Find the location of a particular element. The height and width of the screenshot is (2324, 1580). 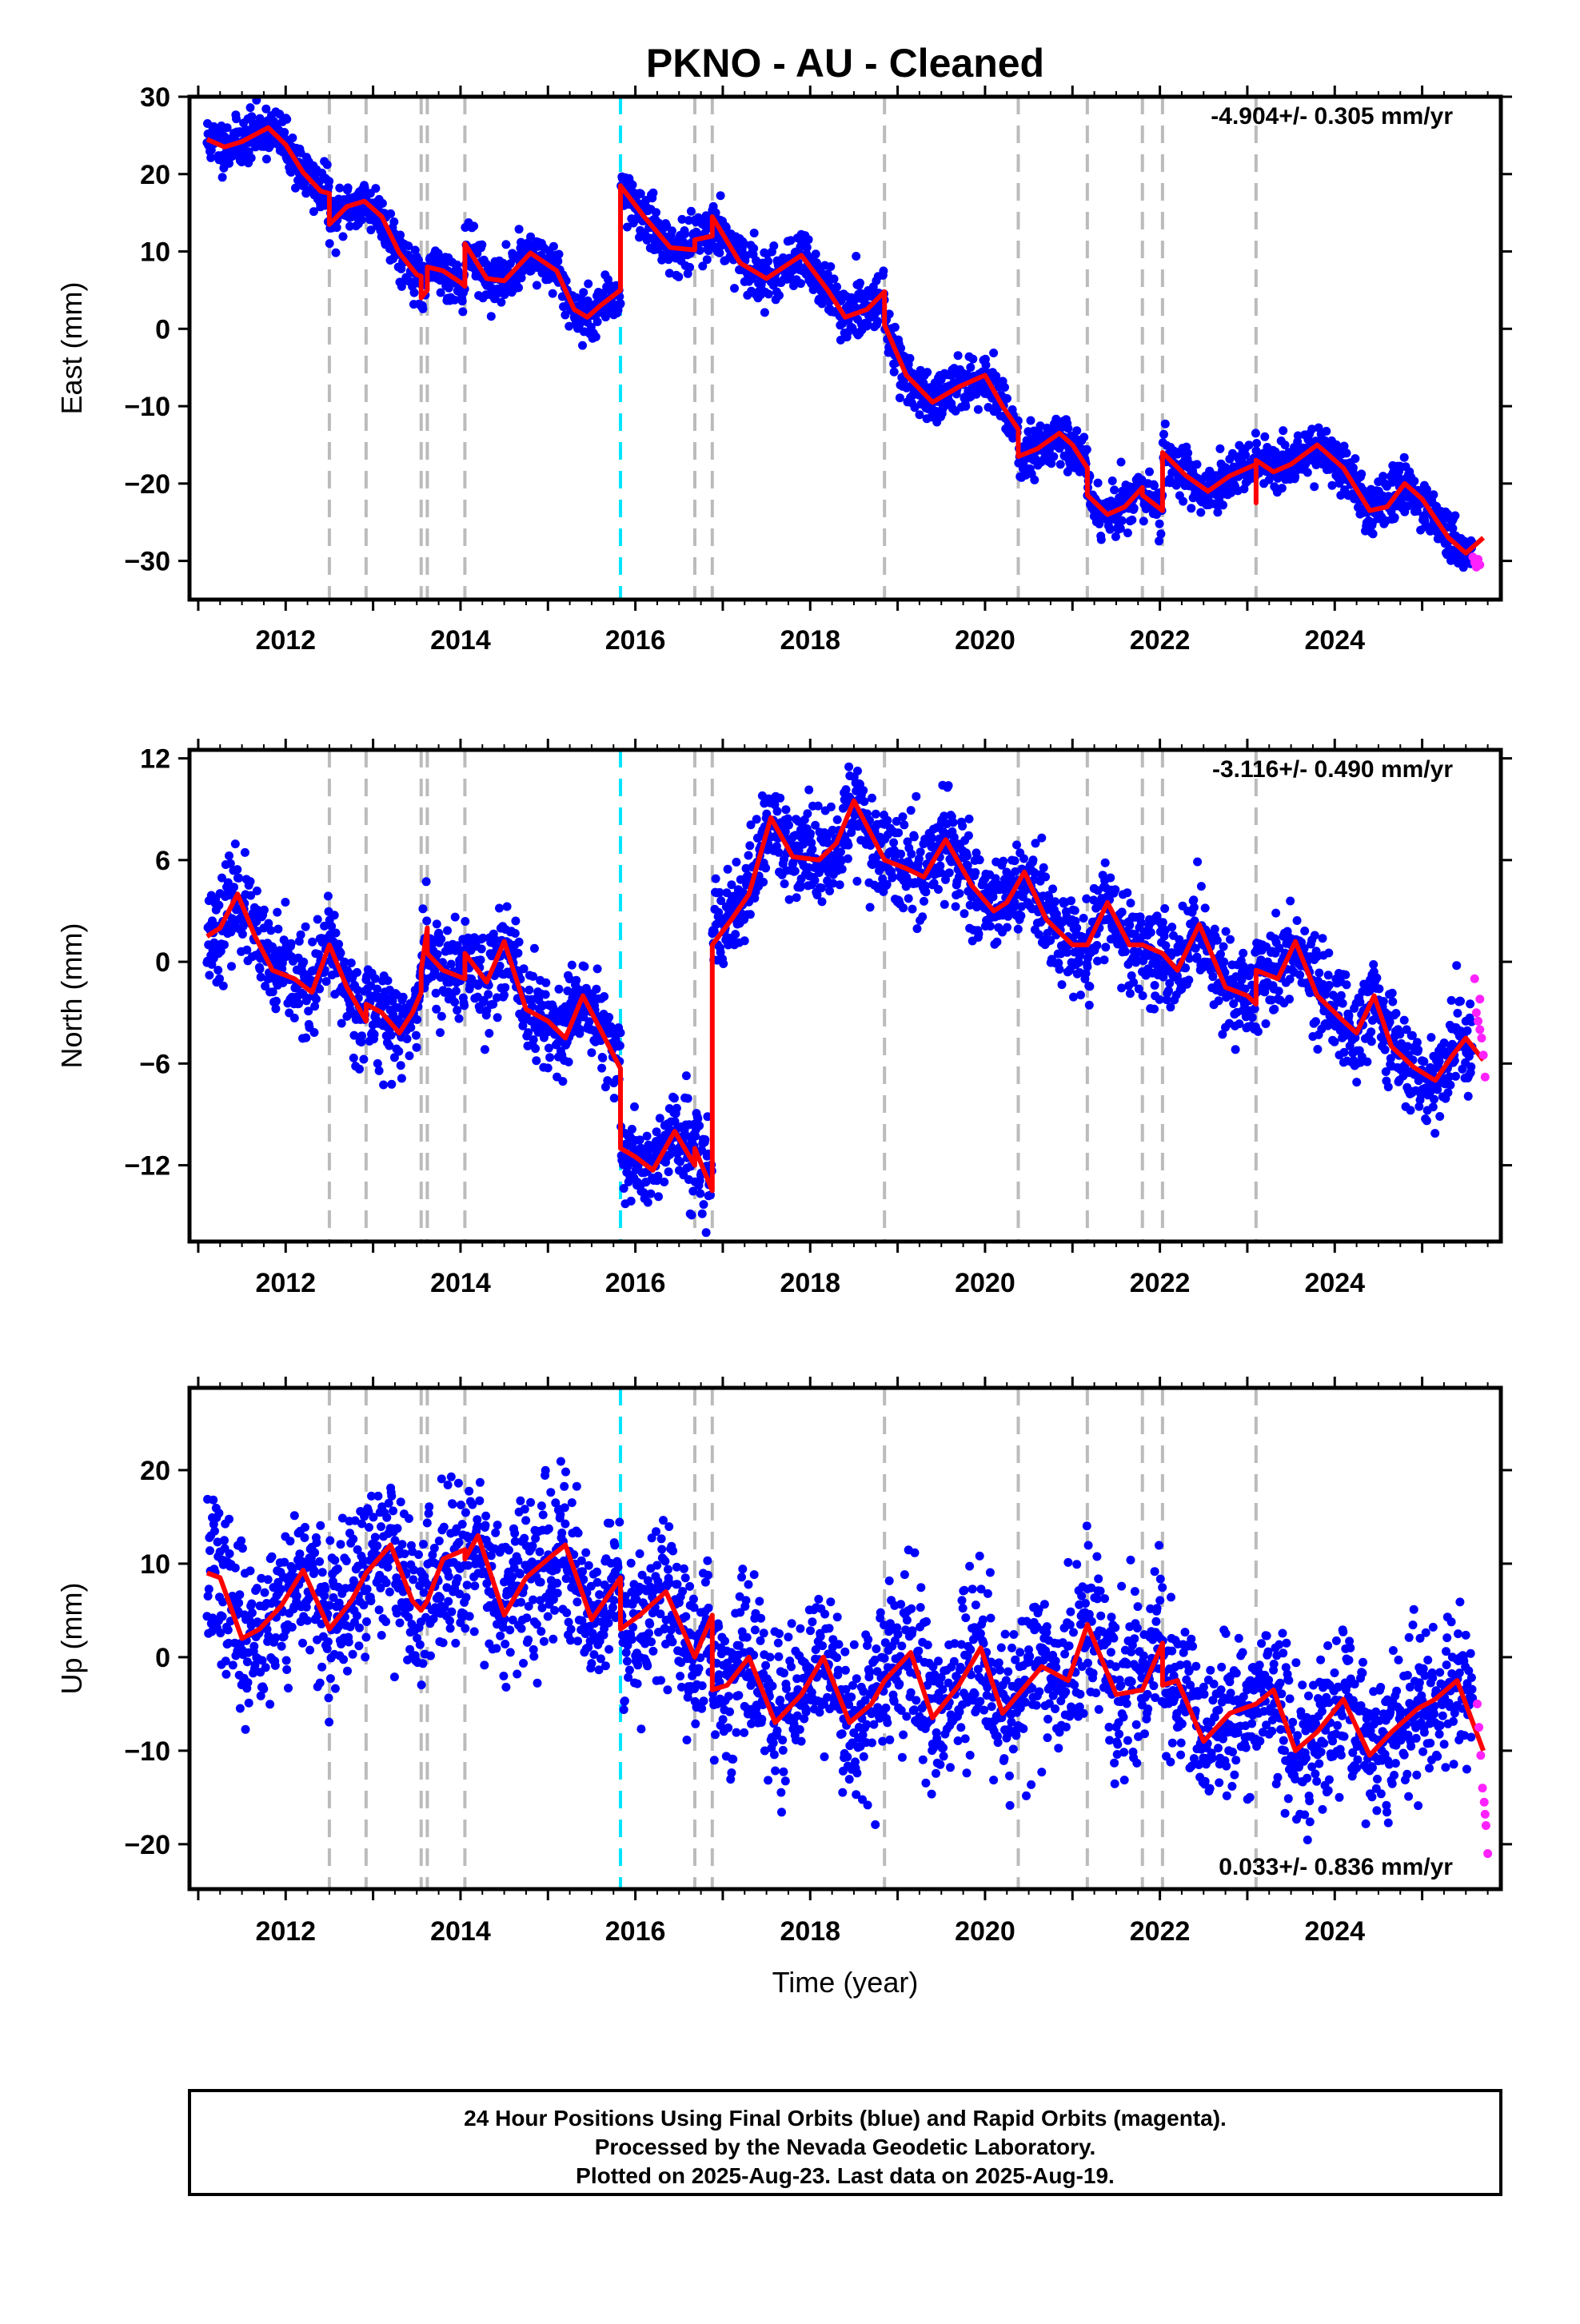

y-tick-label: −10 is located at coordinates (147, 407).